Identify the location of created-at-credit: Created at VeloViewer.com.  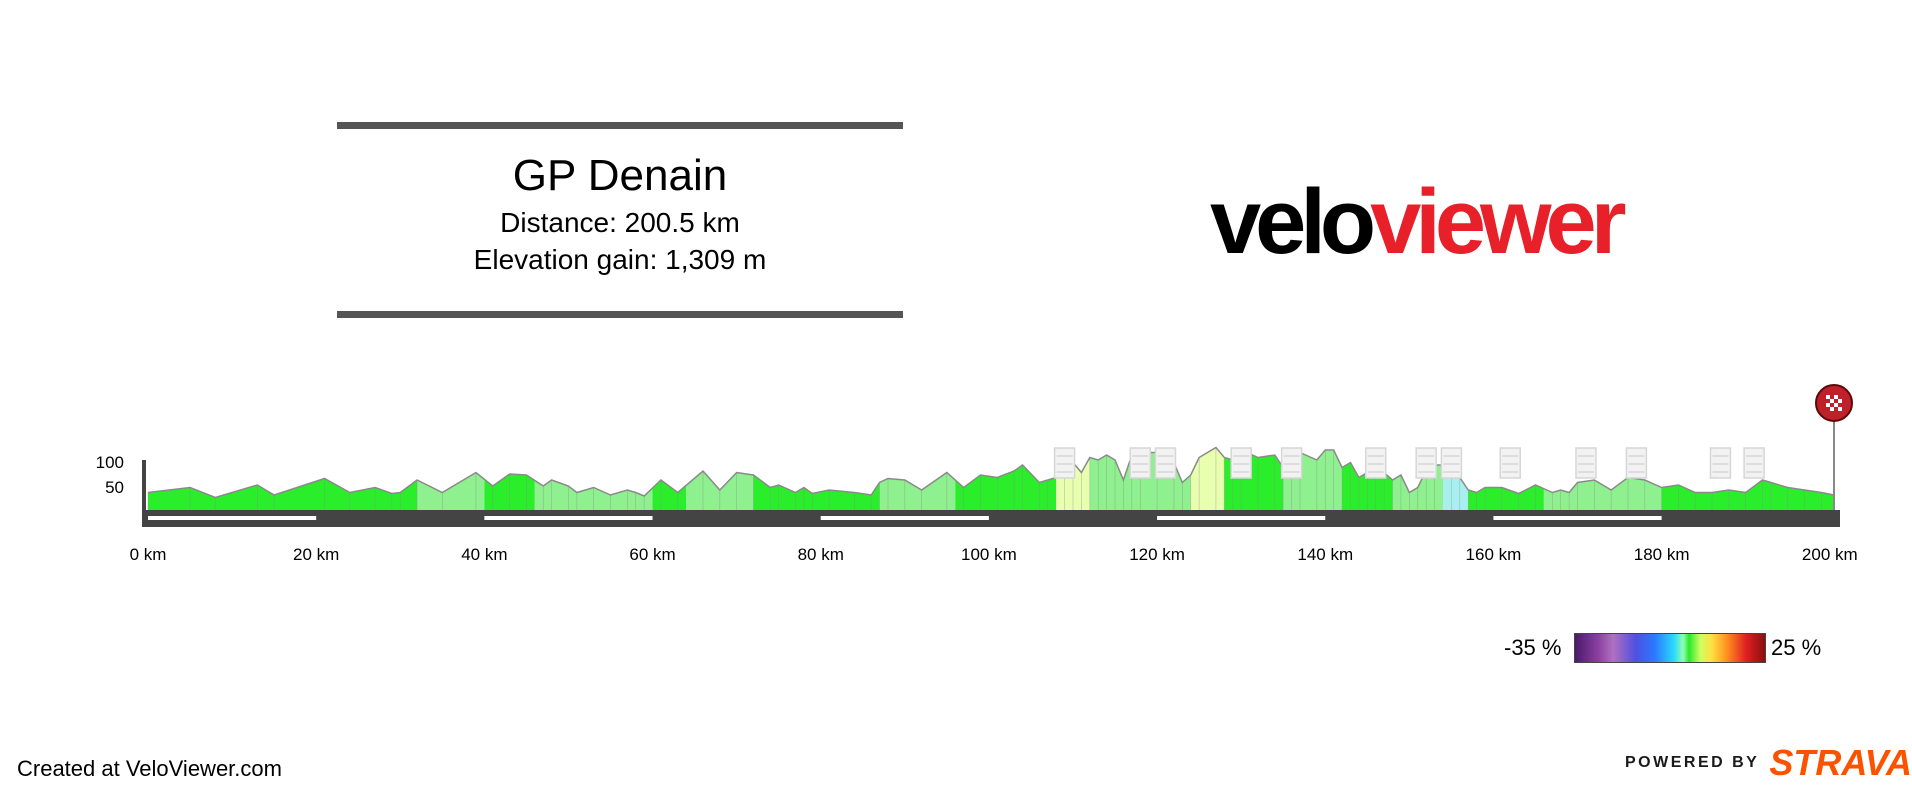
(149, 768).